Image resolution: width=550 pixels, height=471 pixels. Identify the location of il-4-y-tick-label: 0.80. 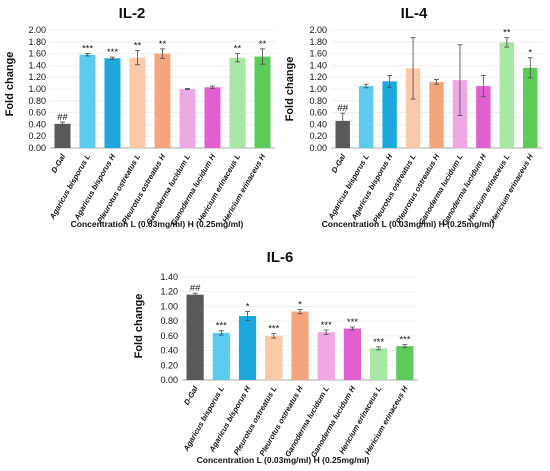
(318, 101).